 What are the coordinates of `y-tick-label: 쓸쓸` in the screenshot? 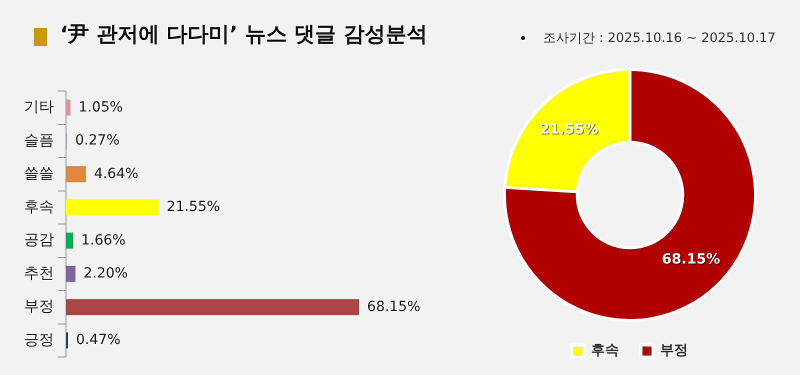 It's located at (39, 173).